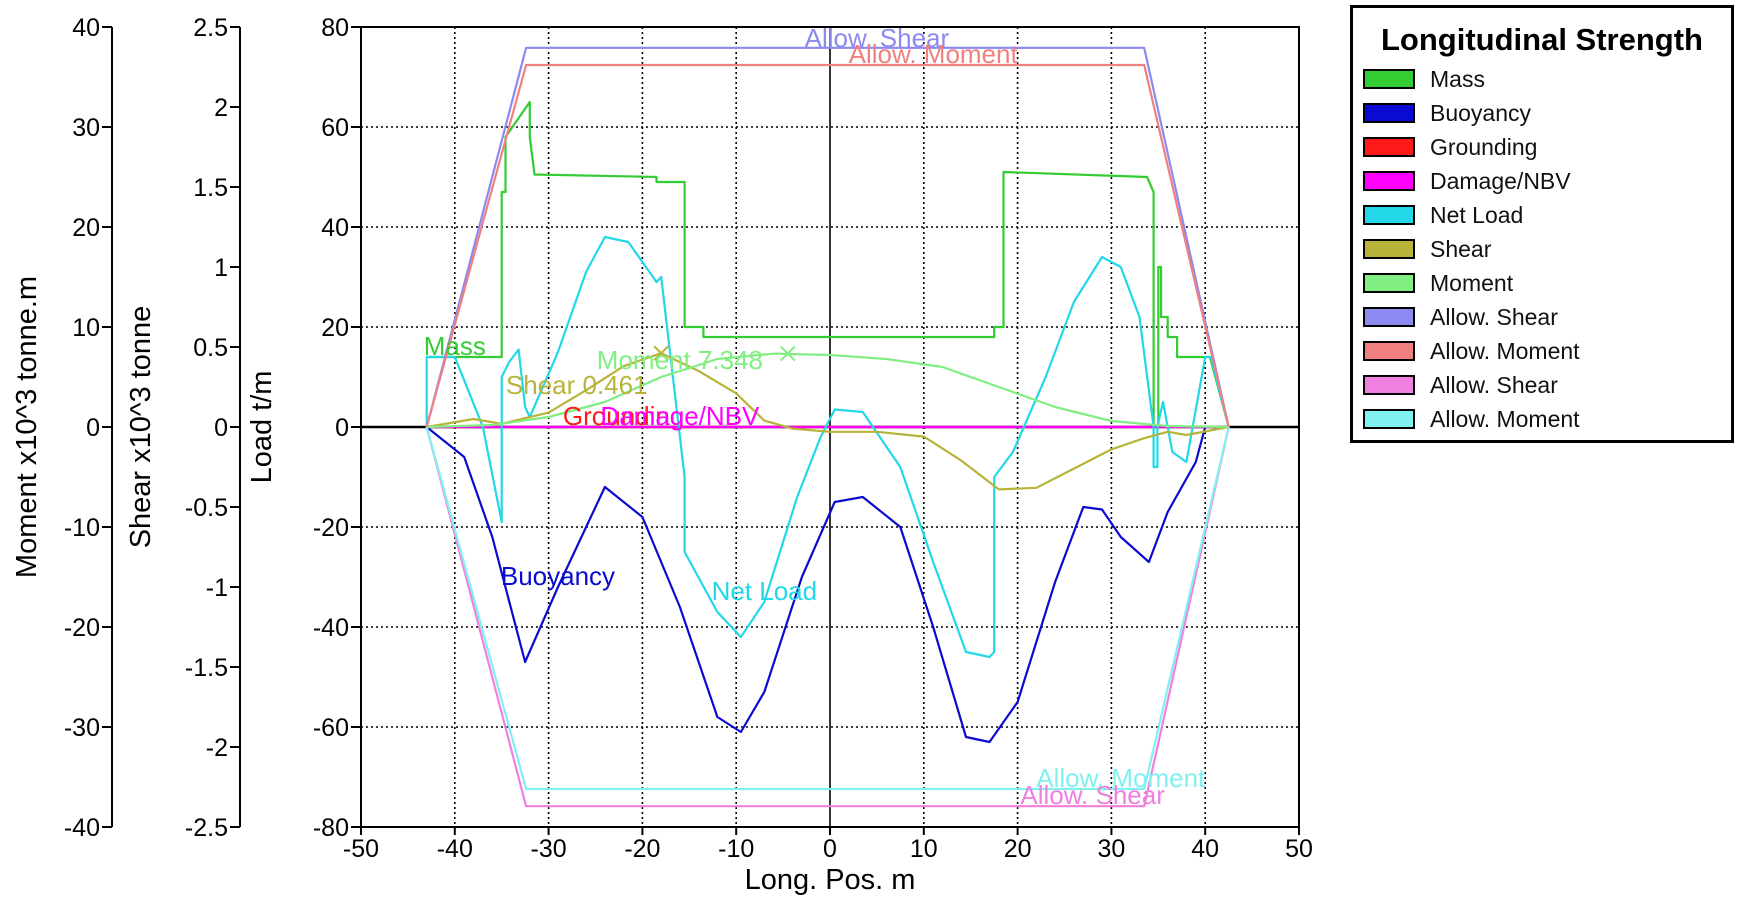 The image size is (1752, 903). I want to click on moment-axis-title: Moment x10^3 tonne.m, so click(27, 427).